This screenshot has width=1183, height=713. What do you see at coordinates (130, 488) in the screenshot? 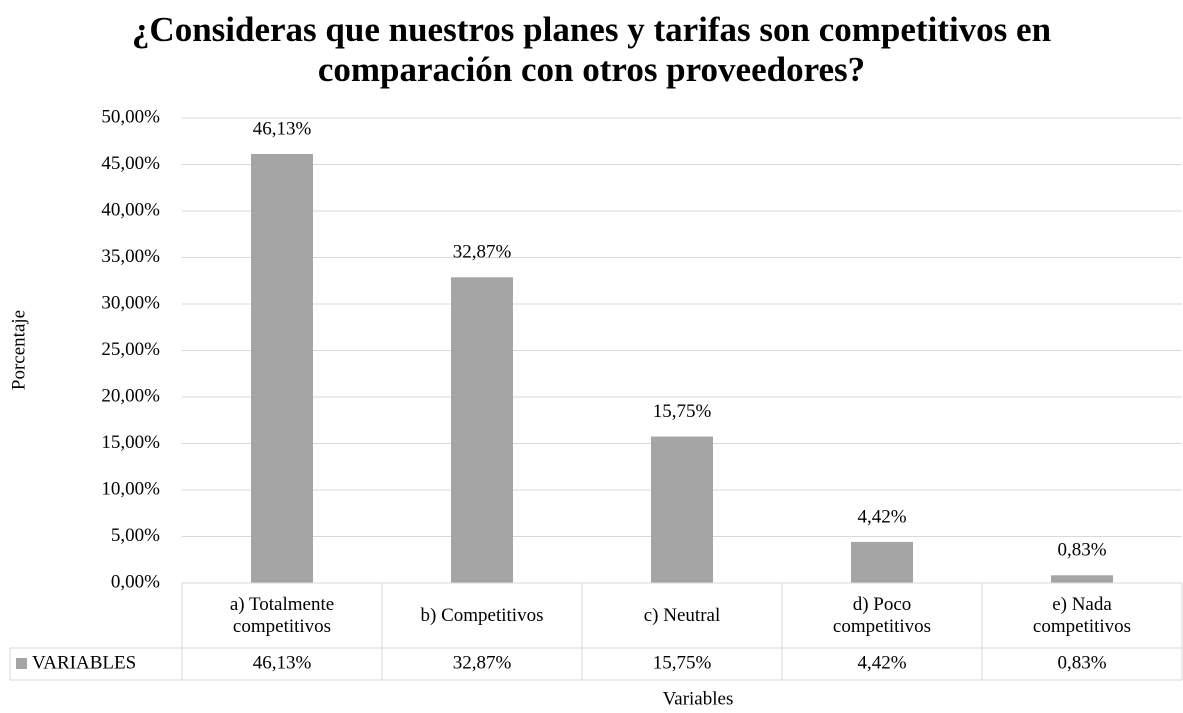
I see `y-tick-label: 10,00%` at bounding box center [130, 488].